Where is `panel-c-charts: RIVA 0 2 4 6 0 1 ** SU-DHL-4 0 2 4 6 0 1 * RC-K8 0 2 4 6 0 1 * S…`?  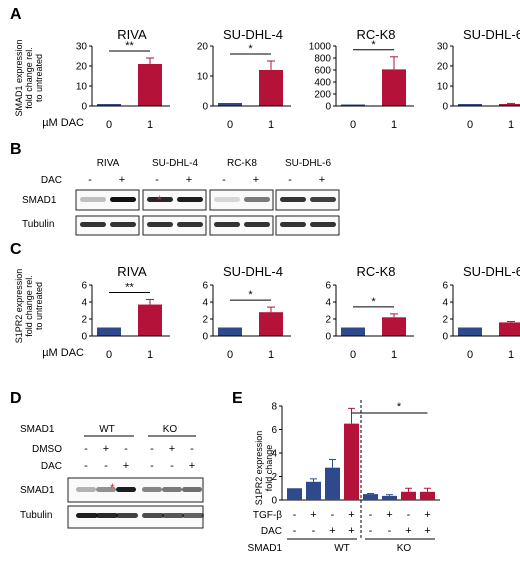 panel-c-charts: RIVA 0 2 4 6 0 1 ** SU-DHL-4 0 2 4 6 0 1 * RC-K8 0 2 4 6 0 1 * S… is located at coordinates (300, 312).